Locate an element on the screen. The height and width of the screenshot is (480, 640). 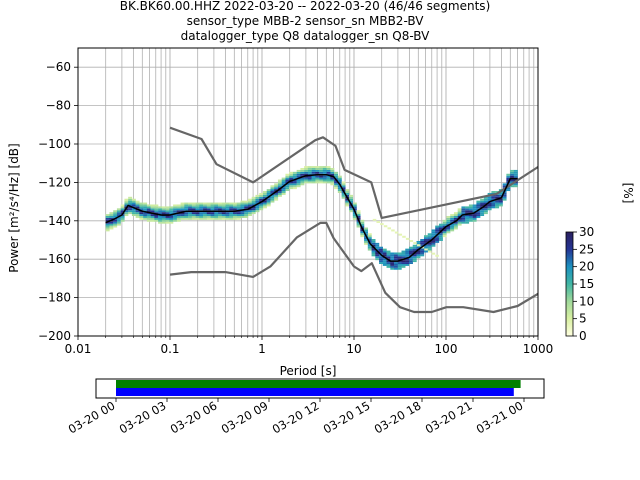
y-axis-ticks: −200 −180 −160 −140 −120 −100 −80 −60 is located at coordinates (58, 201).